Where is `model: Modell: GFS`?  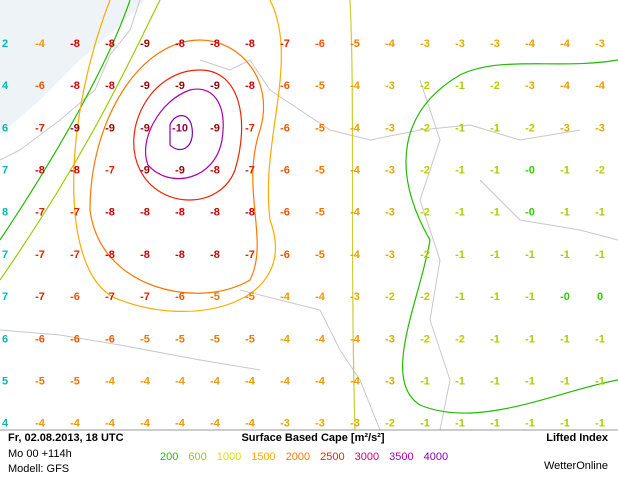 model: Modell: GFS is located at coordinates (38, 469).